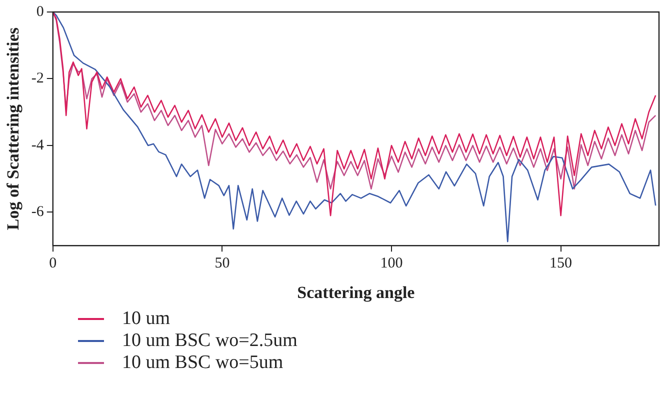 Image resolution: width=663 pixels, height=402 pixels. I want to click on y-tick-label: -2, so click(37, 78).